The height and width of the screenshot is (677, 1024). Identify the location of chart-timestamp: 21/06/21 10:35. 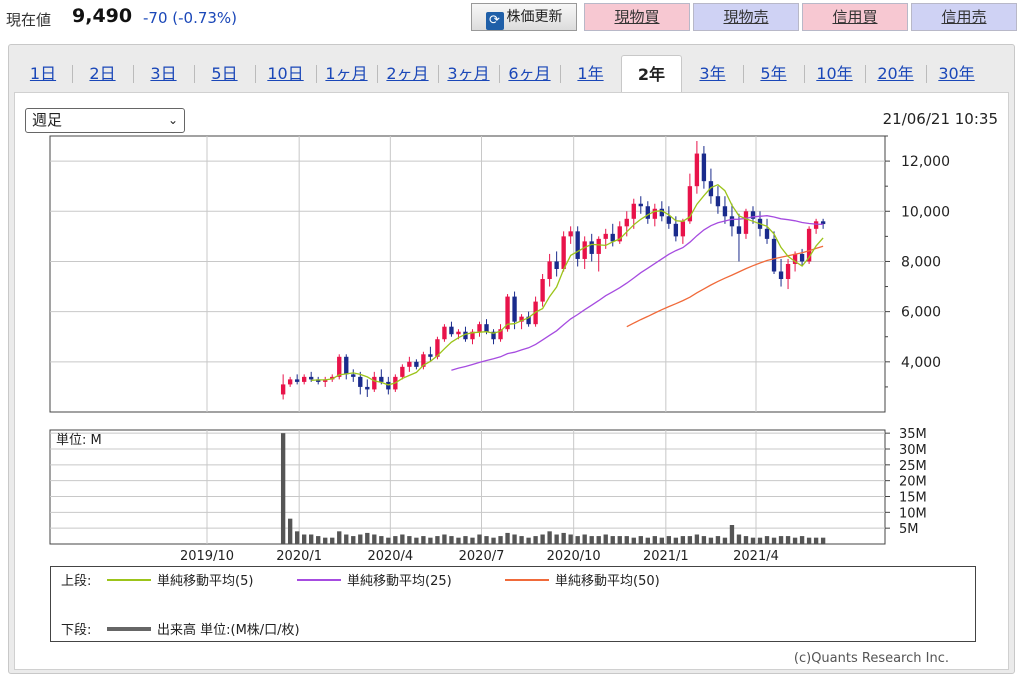
(940, 119).